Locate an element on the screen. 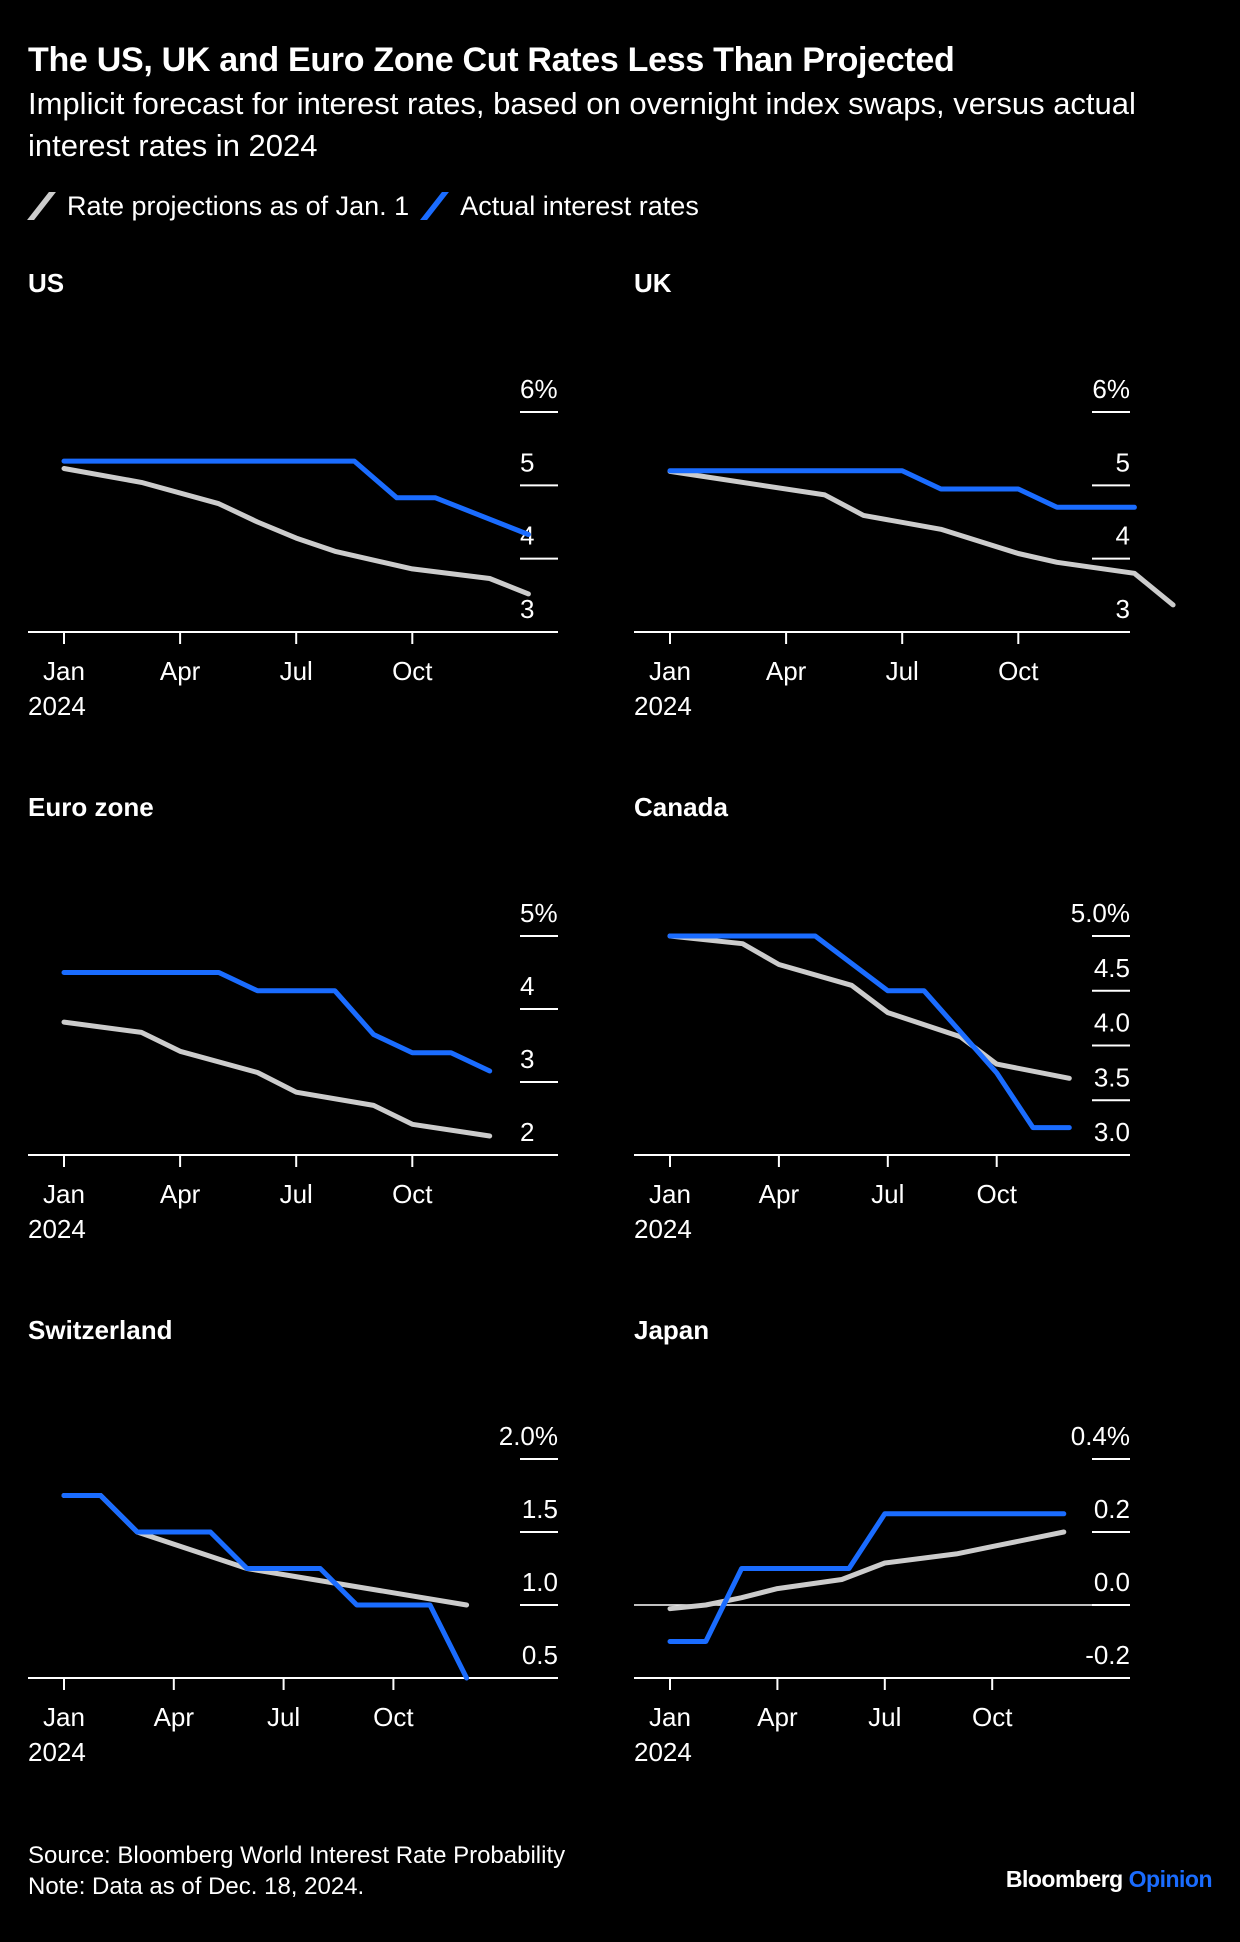 Image resolution: width=1240 pixels, height=1942 pixels. y-tick-label: 5.0% is located at coordinates (1100, 913).